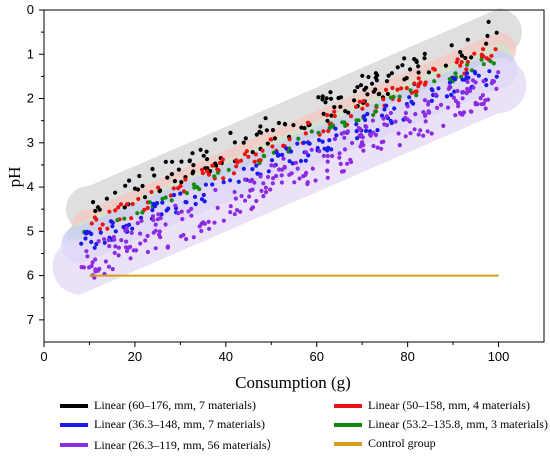 This screenshot has height=456, width=550. I want to click on legend-swatch, so click(74, 405).